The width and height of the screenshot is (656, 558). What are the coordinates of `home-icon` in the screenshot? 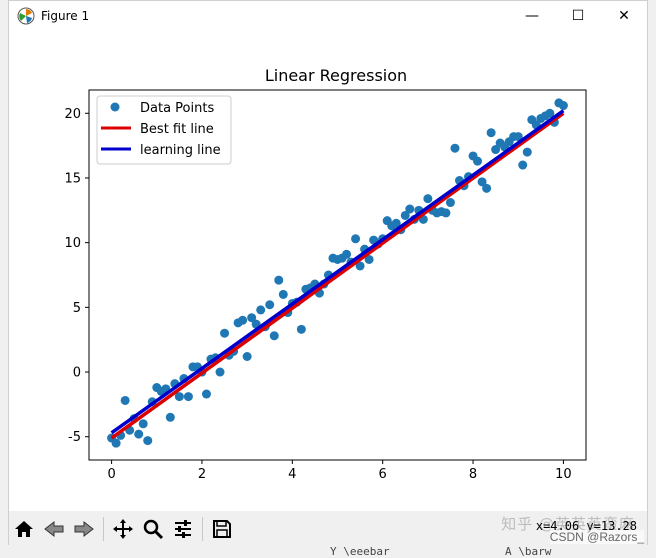 It's located at (24, 528).